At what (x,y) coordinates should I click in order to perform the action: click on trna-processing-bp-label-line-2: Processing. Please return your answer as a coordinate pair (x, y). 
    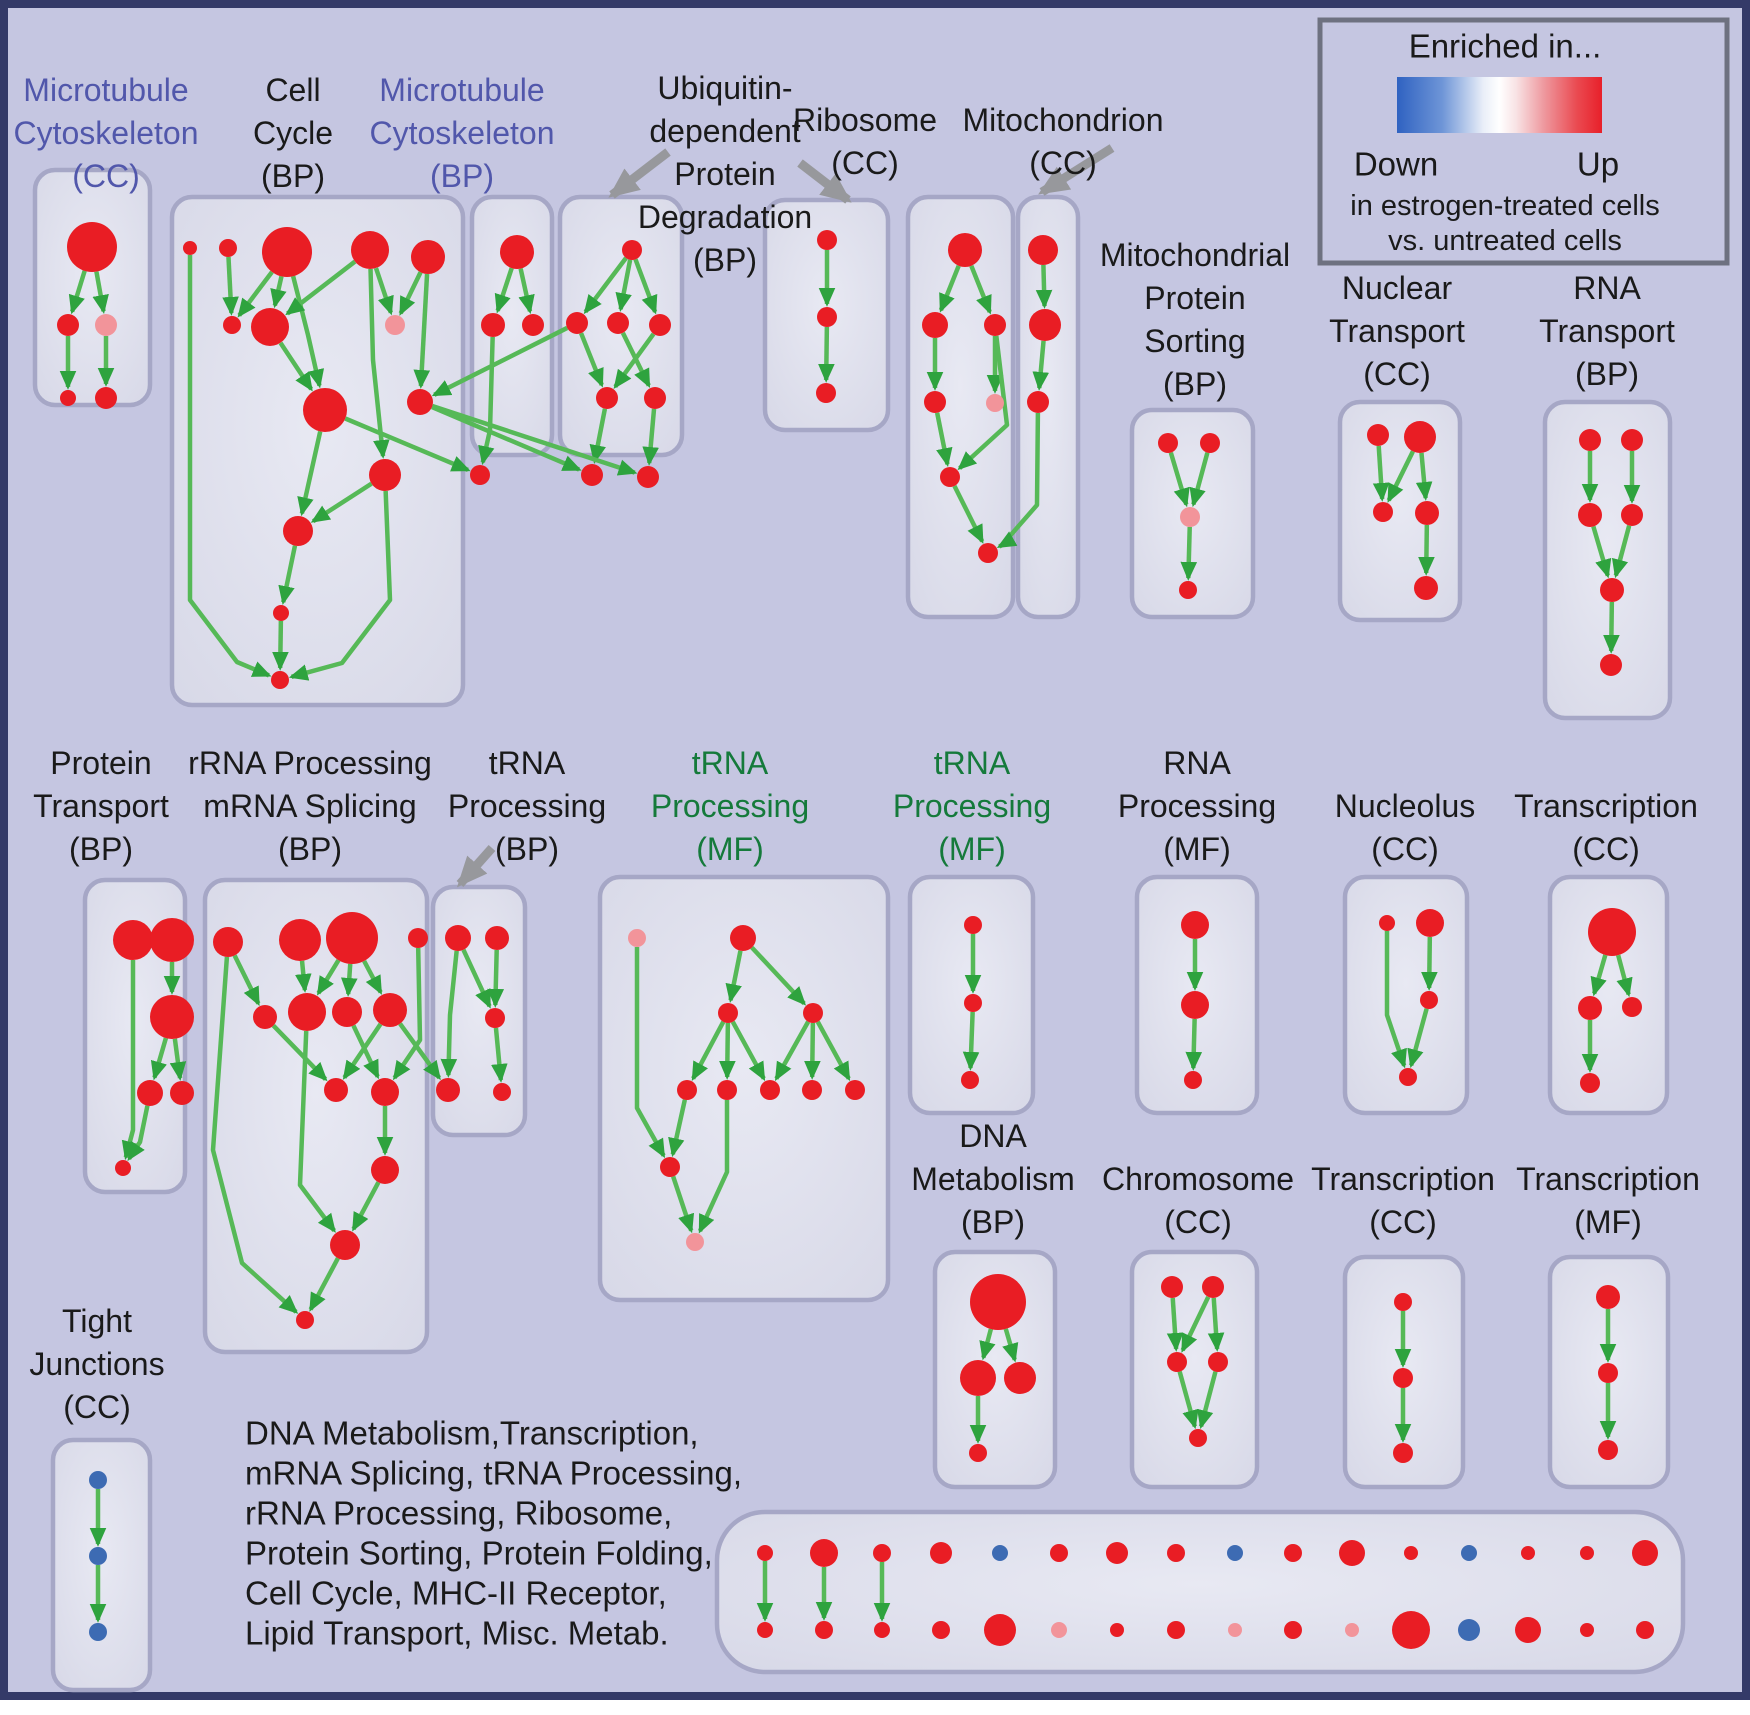
    Looking at the image, I should click on (527, 806).